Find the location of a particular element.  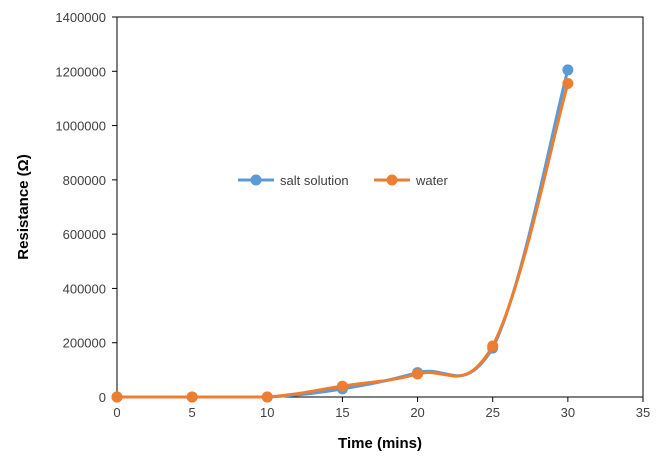

legend-label: salt solution is located at coordinates (314, 180).